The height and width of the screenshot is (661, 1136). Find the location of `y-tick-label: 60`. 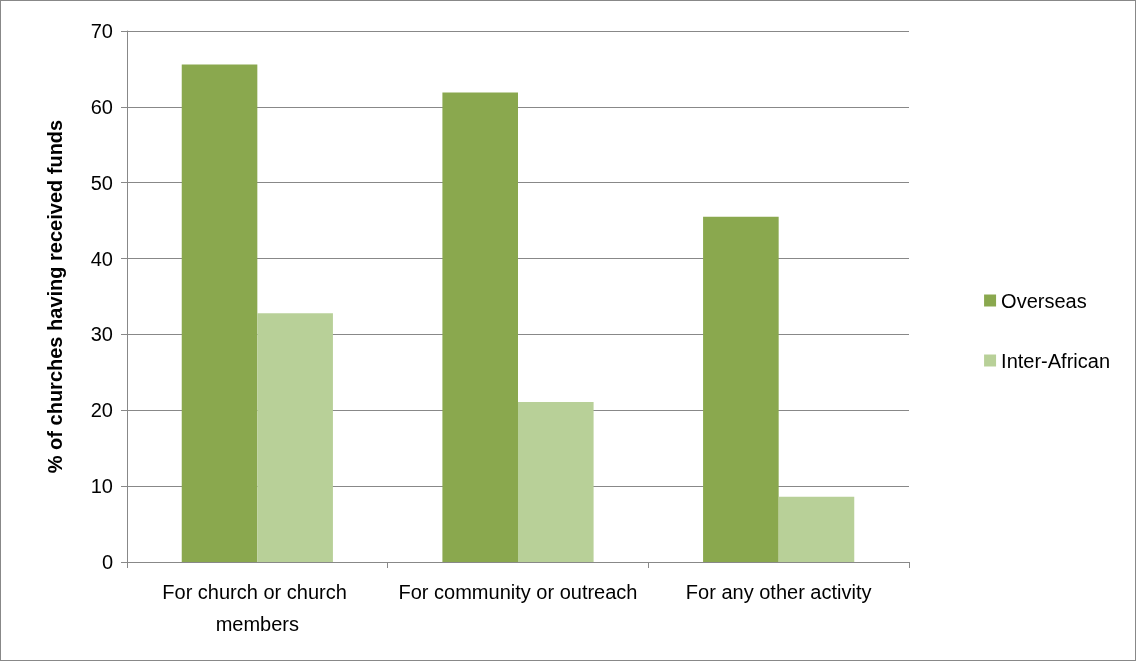

y-tick-label: 60 is located at coordinates (101, 106).